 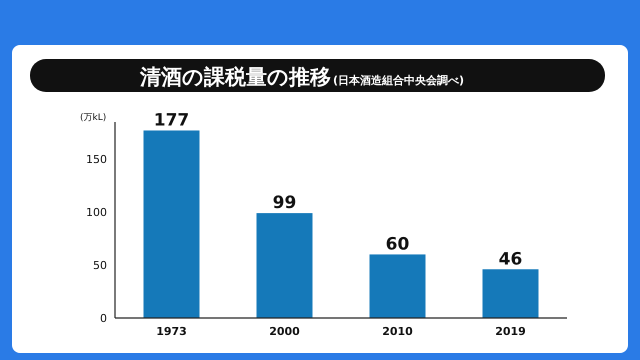 What do you see at coordinates (398, 80) in the screenshot?
I see `subtitle: (日本酒造組合中央会調べ)` at bounding box center [398, 80].